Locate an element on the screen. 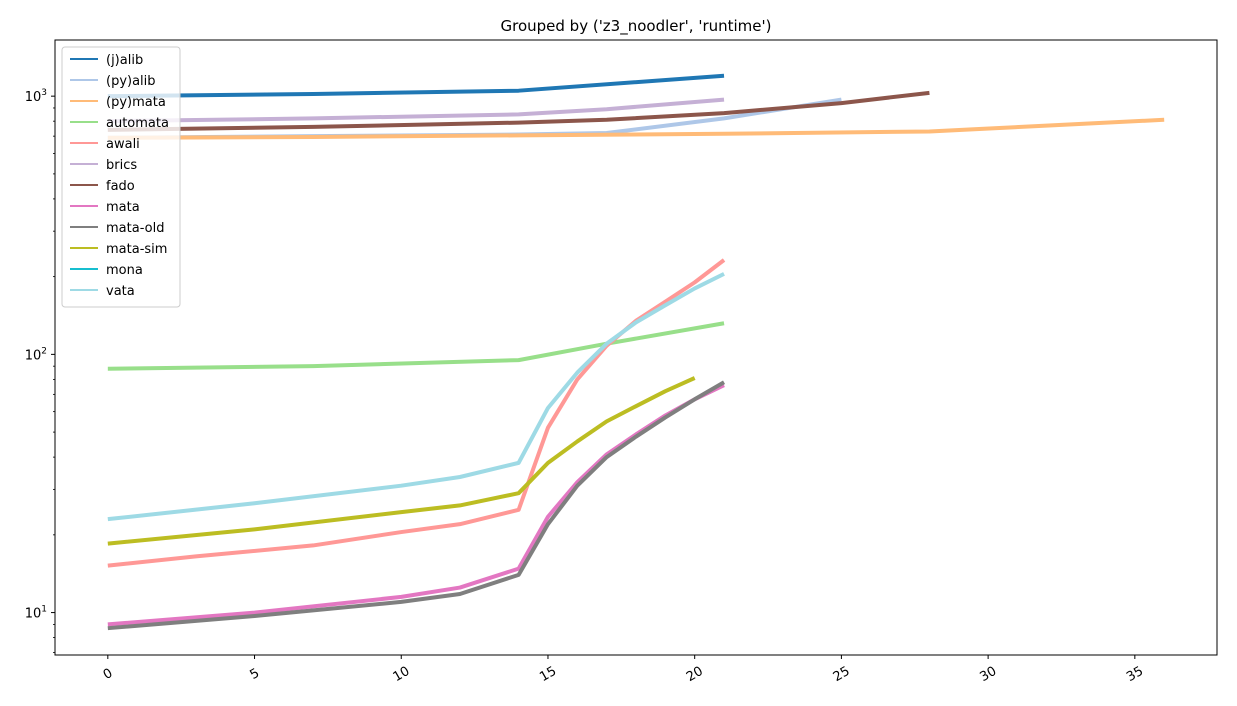 This screenshot has height=706, width=1237. y-tick-label: 10² is located at coordinates (36, 354).